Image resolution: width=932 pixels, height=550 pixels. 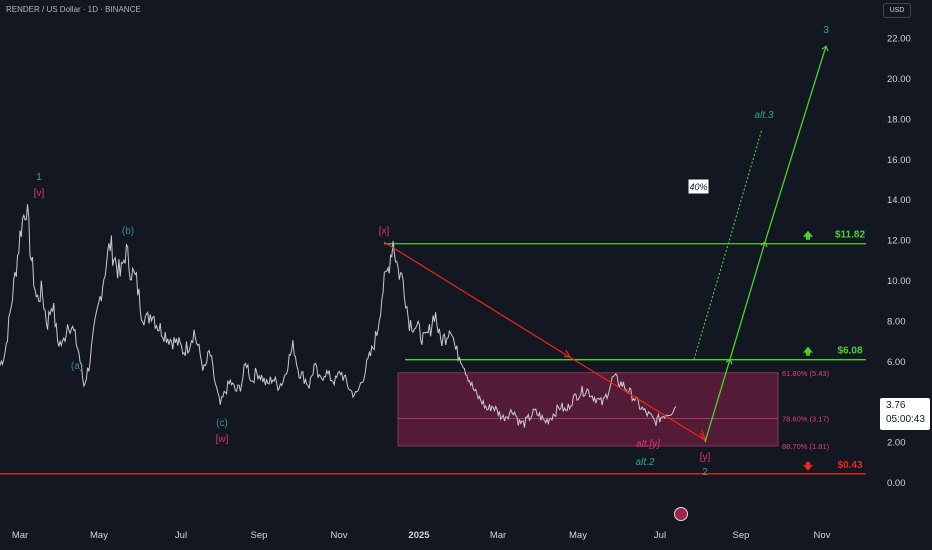 What do you see at coordinates (77, 366) in the screenshot?
I see `wave-label-a: (a)` at bounding box center [77, 366].